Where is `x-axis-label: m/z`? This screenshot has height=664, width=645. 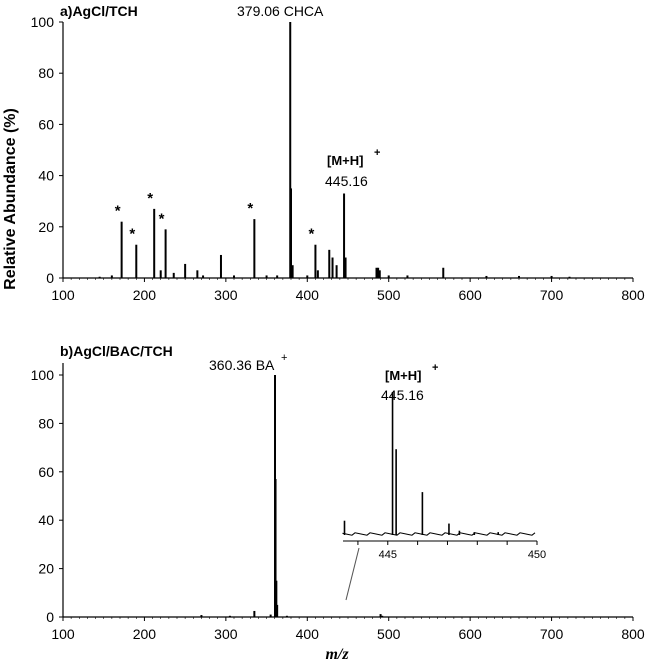
x-axis-label: m/z is located at coordinates (337, 654).